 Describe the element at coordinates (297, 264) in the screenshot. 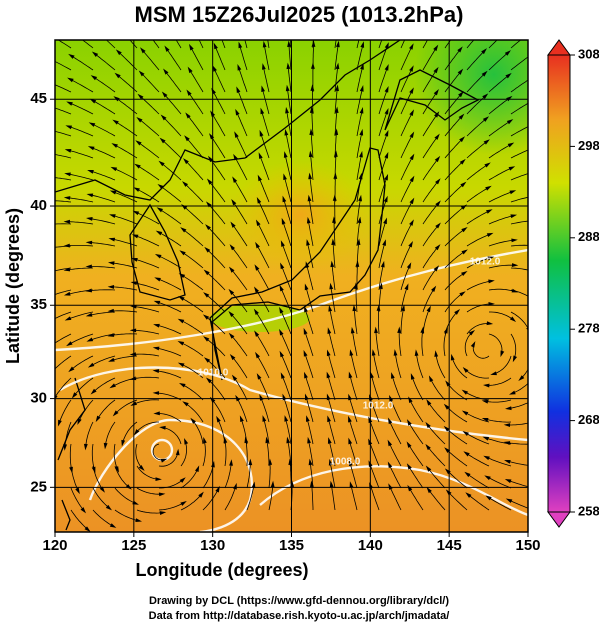

I see `coastline` at that location.